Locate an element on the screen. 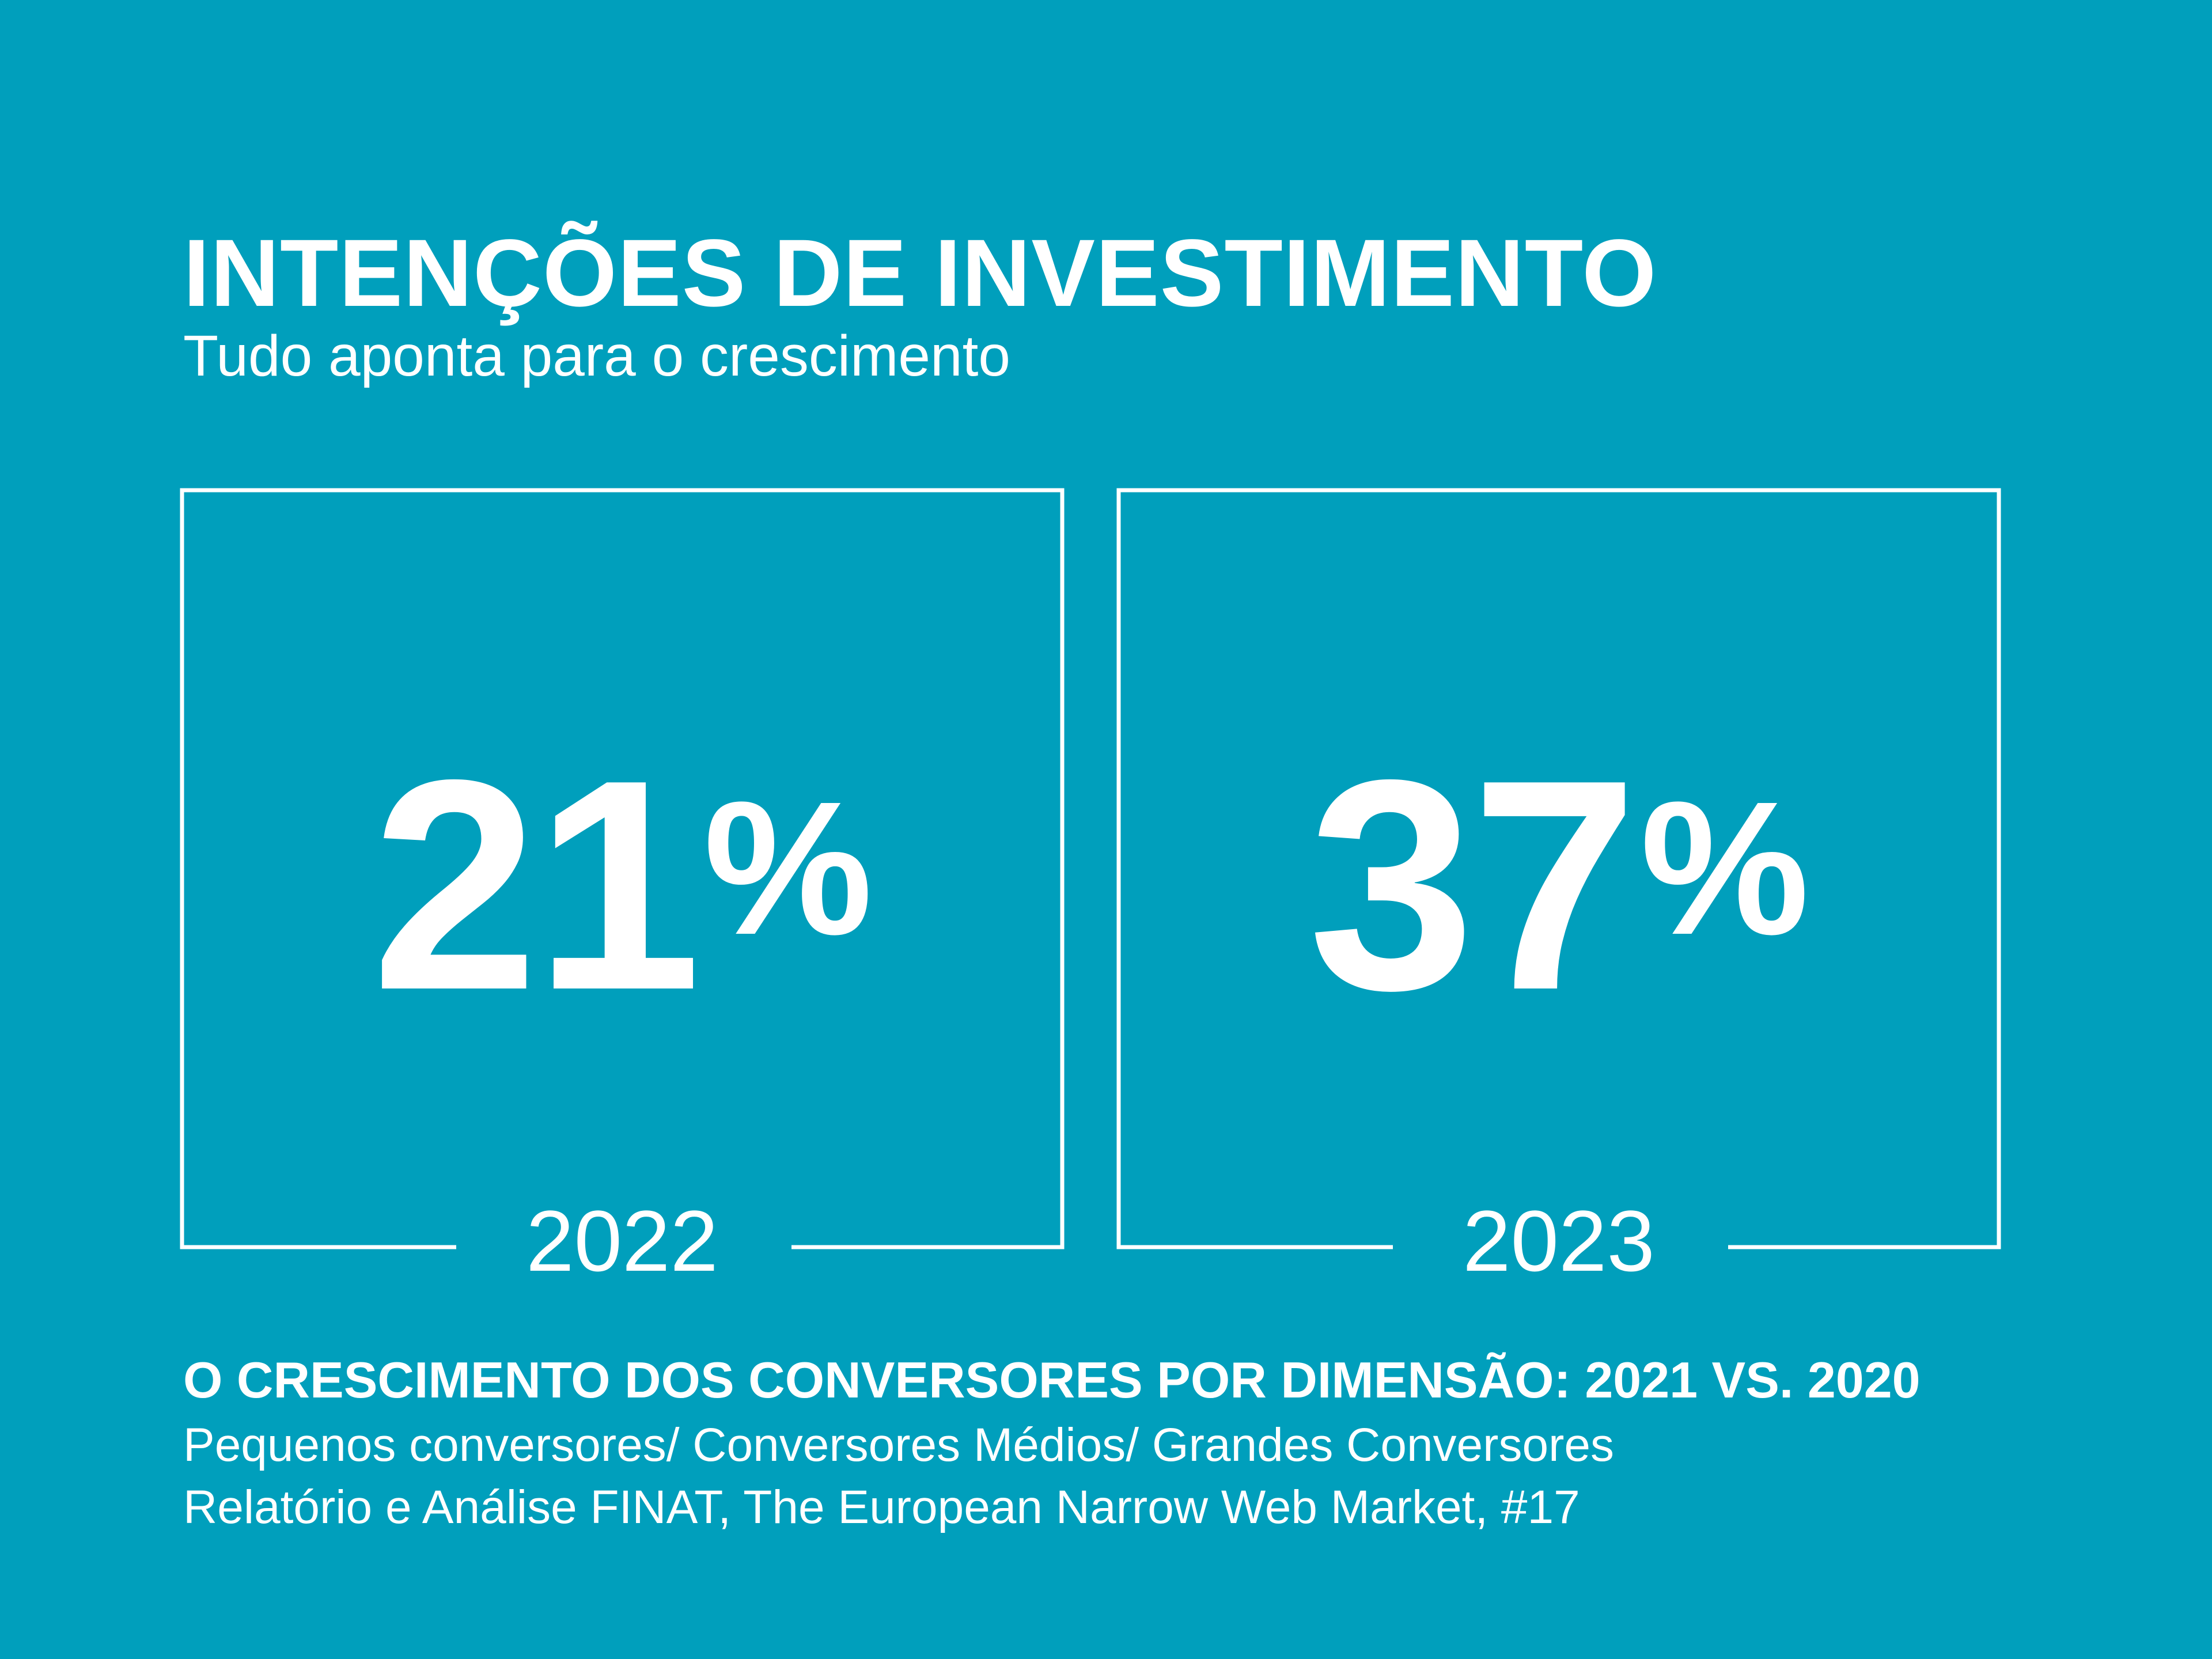 The height and width of the screenshot is (1659, 2212). page-title: INTENÇÕES DE INVESTIMENTO is located at coordinates (920, 273).